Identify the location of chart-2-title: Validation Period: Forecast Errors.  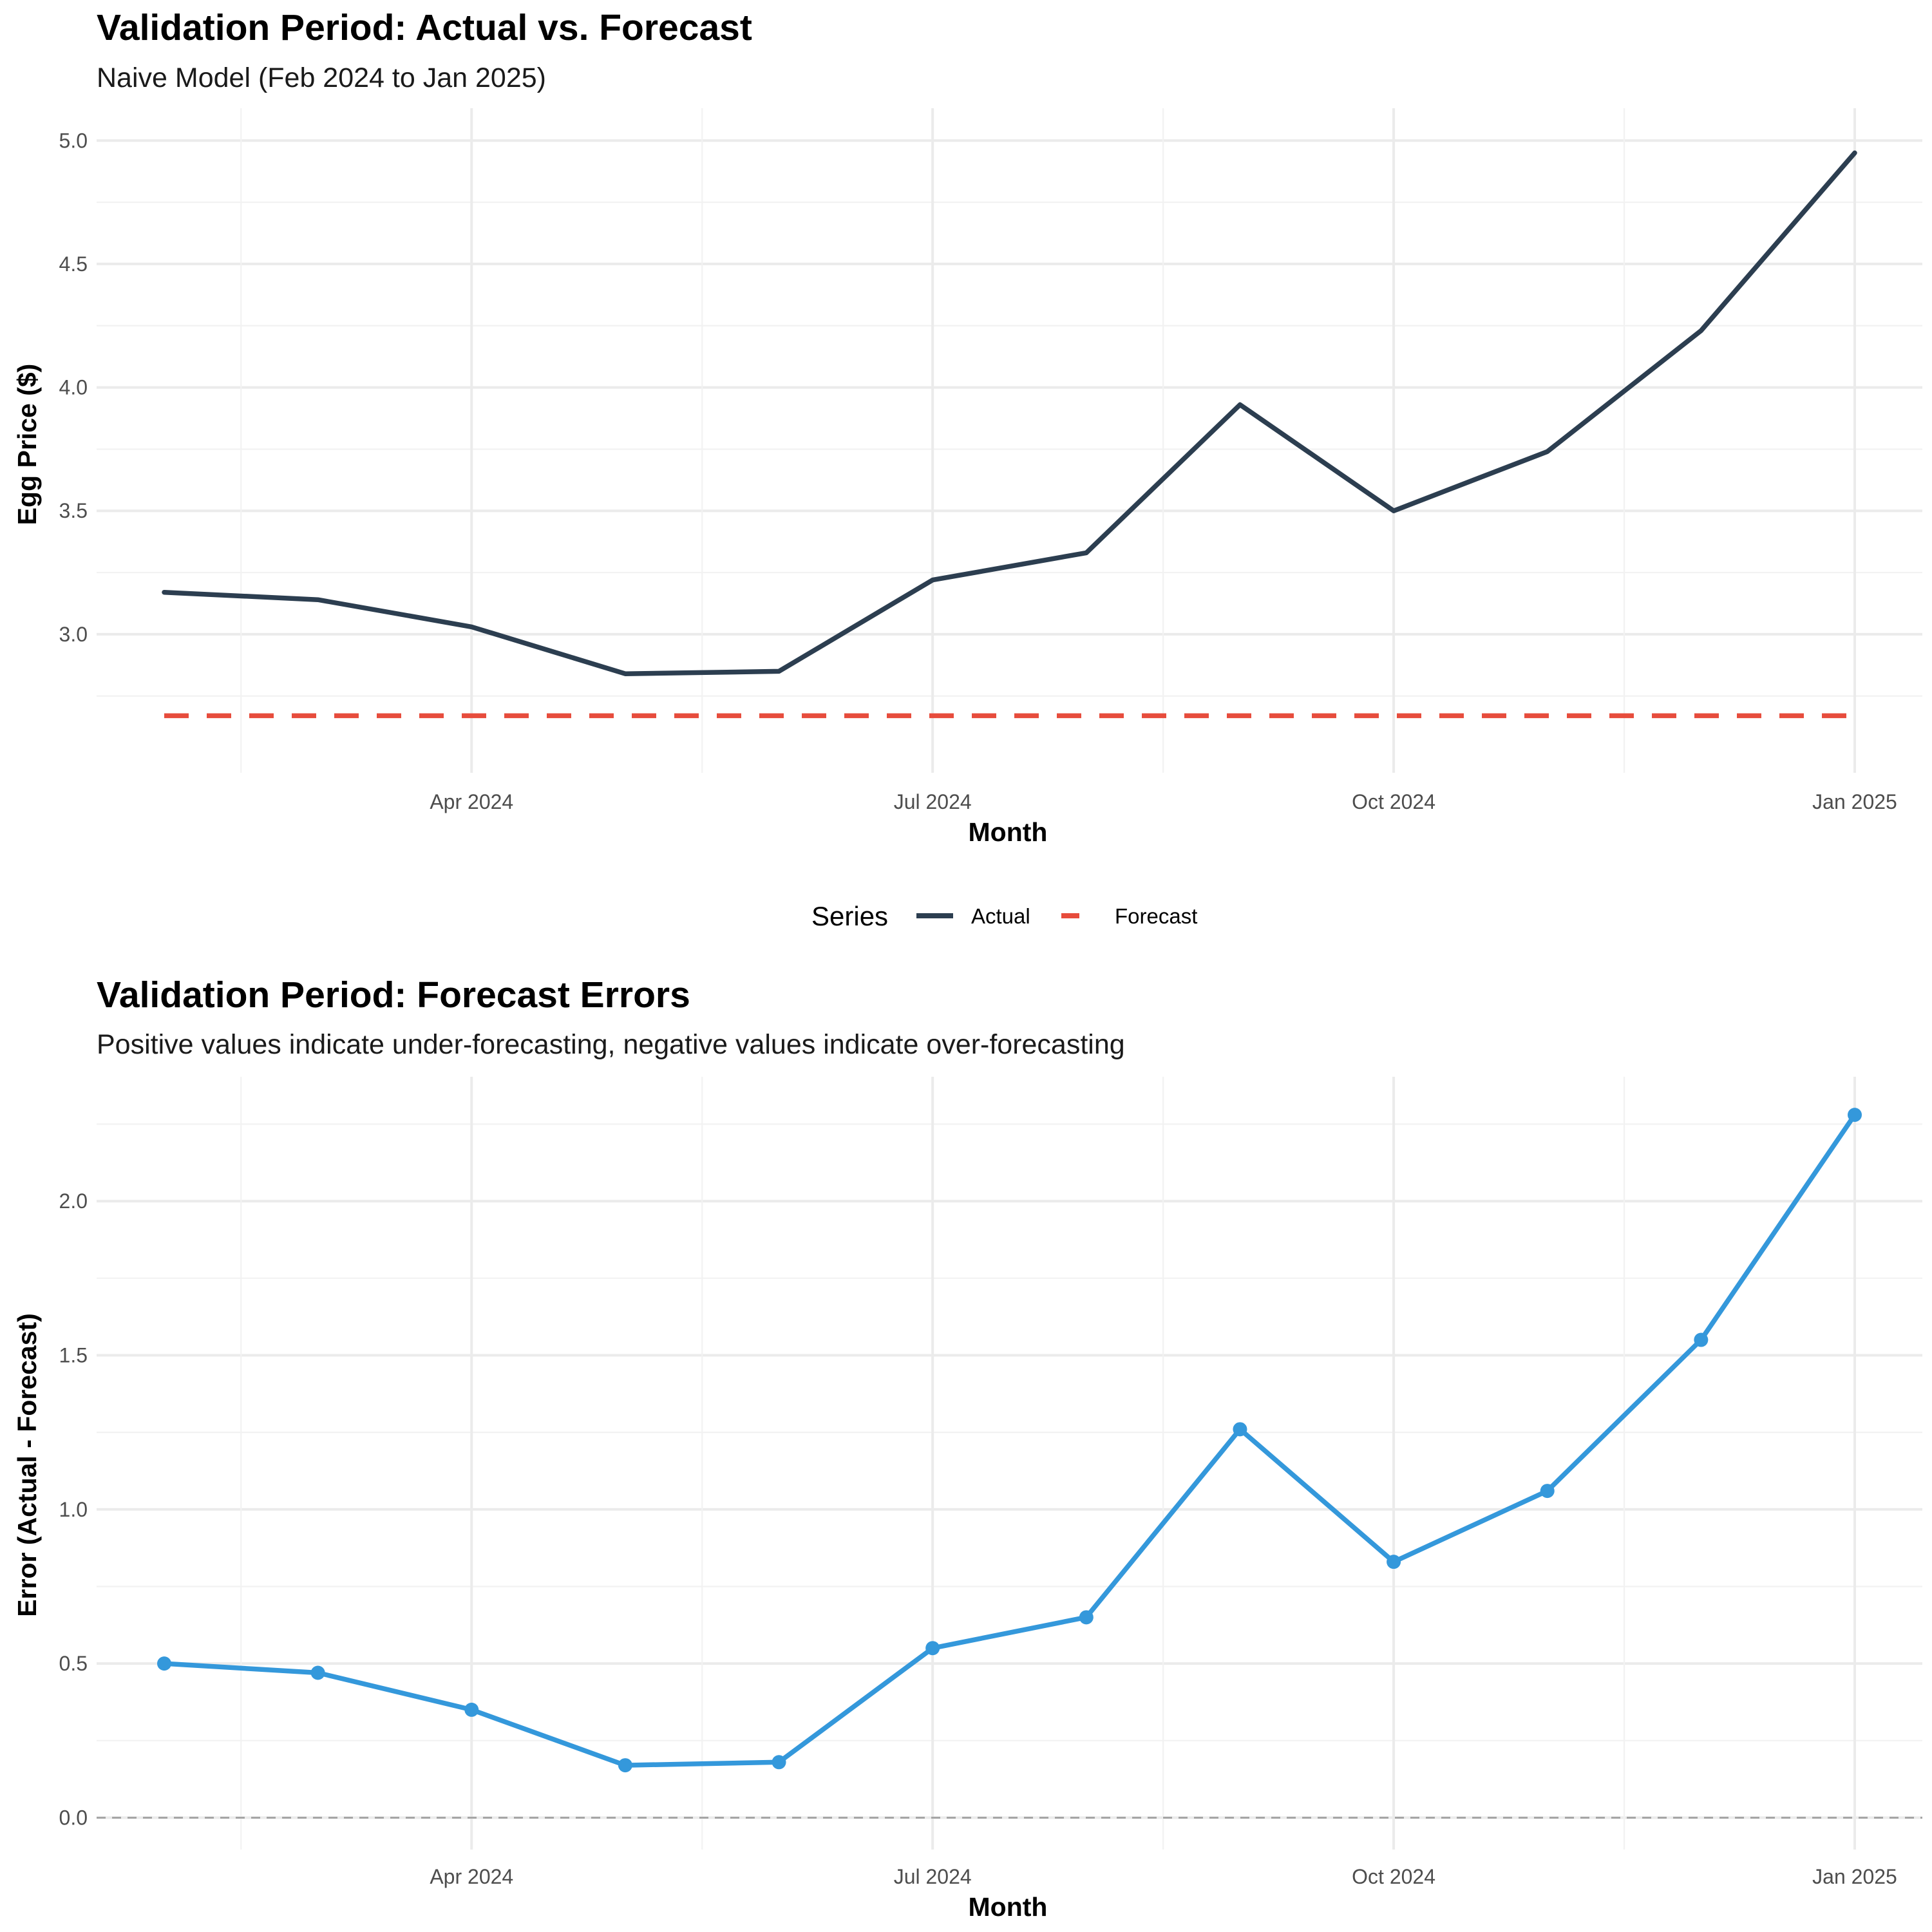
(394, 995).